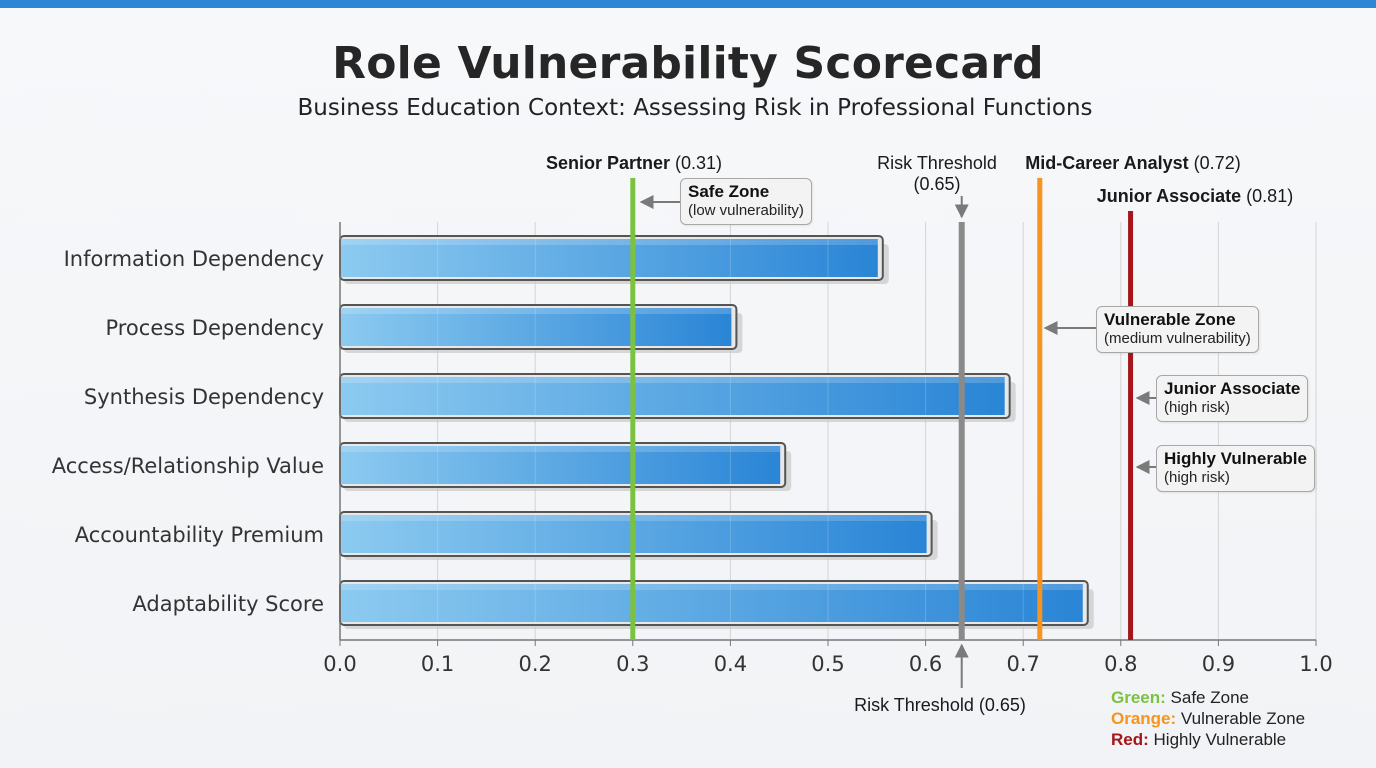  What do you see at coordinates (1177, 338) in the screenshot?
I see `callout-vulnerable-zone-sub: (medium vulnerability)` at bounding box center [1177, 338].